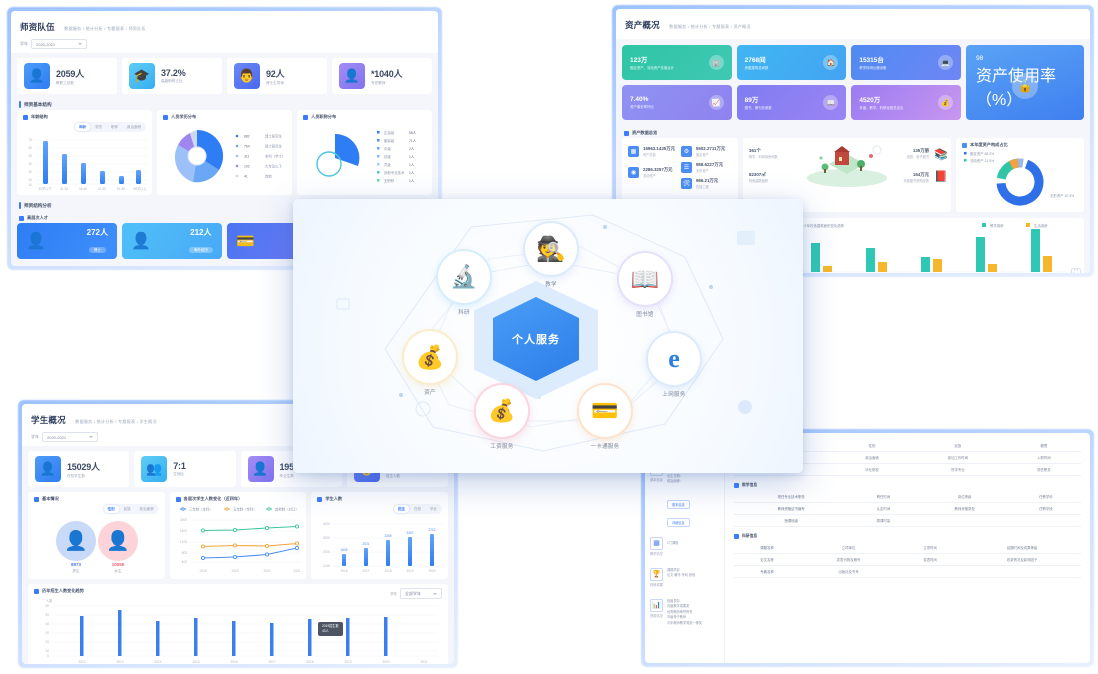 The height and width of the screenshot is (674, 1098). What do you see at coordinates (402, 509) in the screenshot?
I see `segment-enroll: 招生` at bounding box center [402, 509].